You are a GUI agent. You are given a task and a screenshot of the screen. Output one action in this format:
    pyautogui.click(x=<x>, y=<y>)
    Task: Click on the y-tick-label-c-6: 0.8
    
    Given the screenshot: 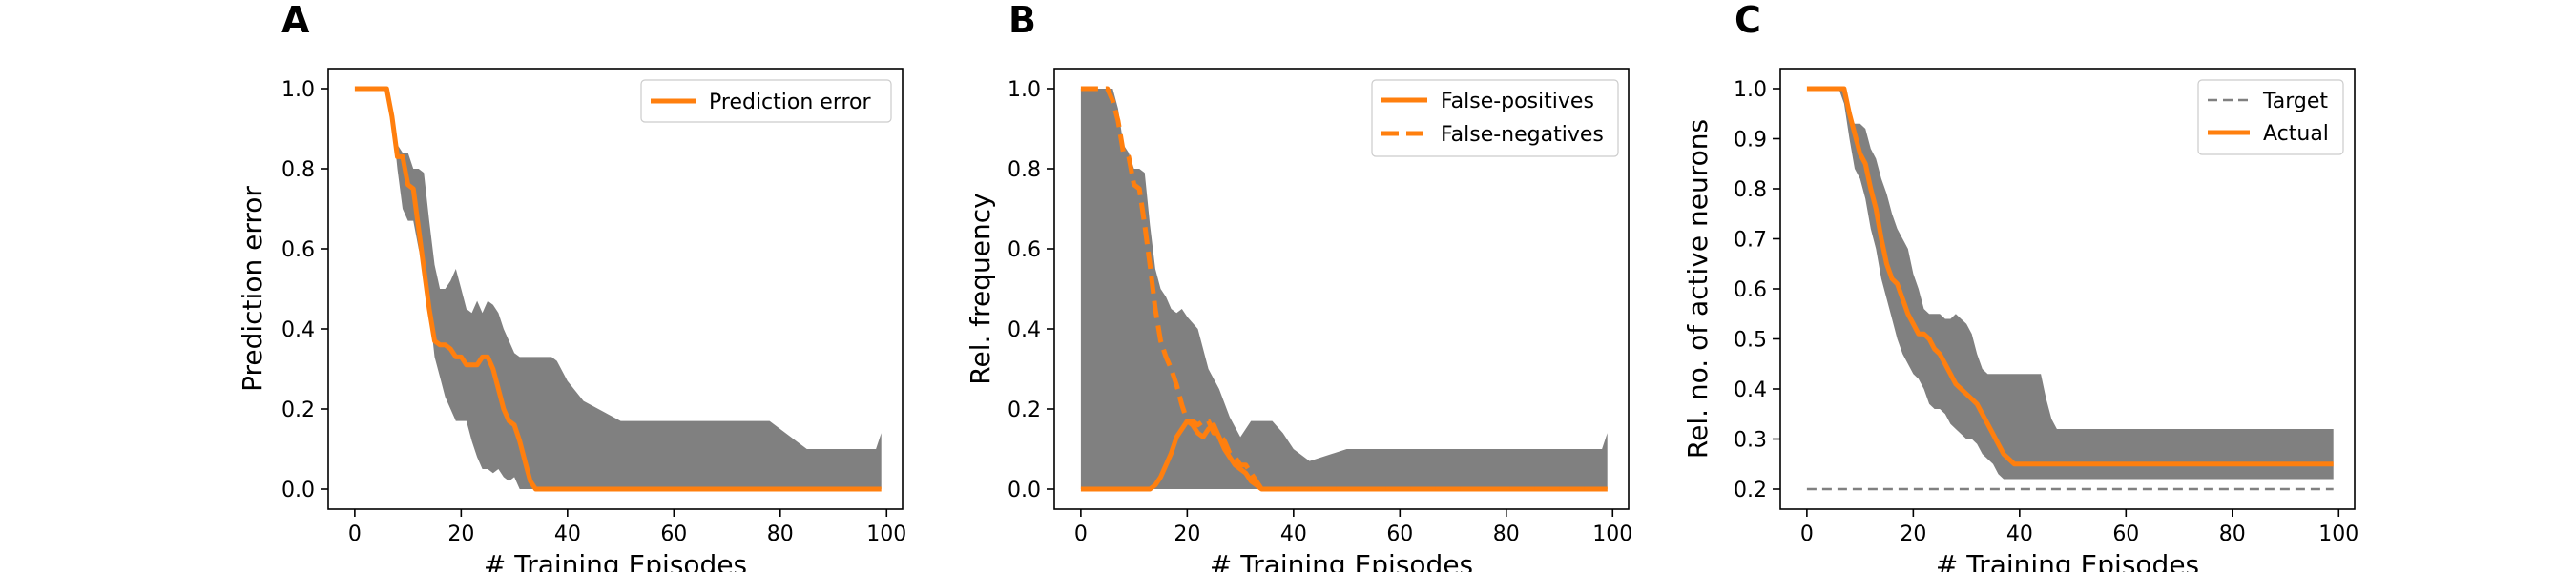 What is the action you would take?
    pyautogui.click(x=1750, y=190)
    